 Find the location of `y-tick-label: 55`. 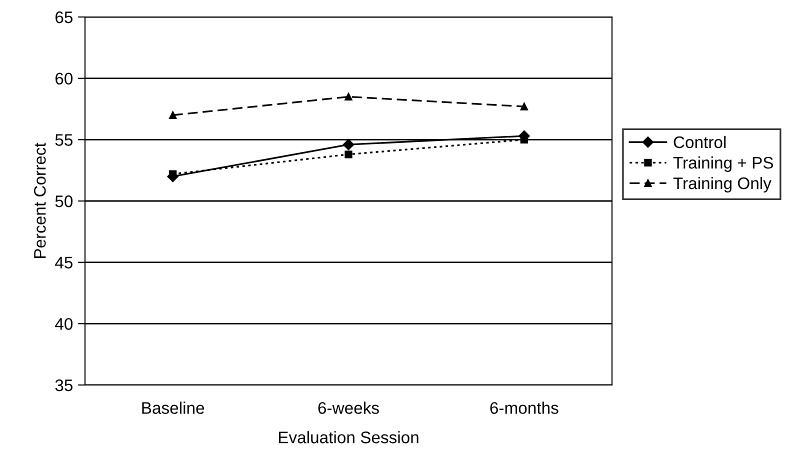

y-tick-label: 55 is located at coordinates (63, 140).